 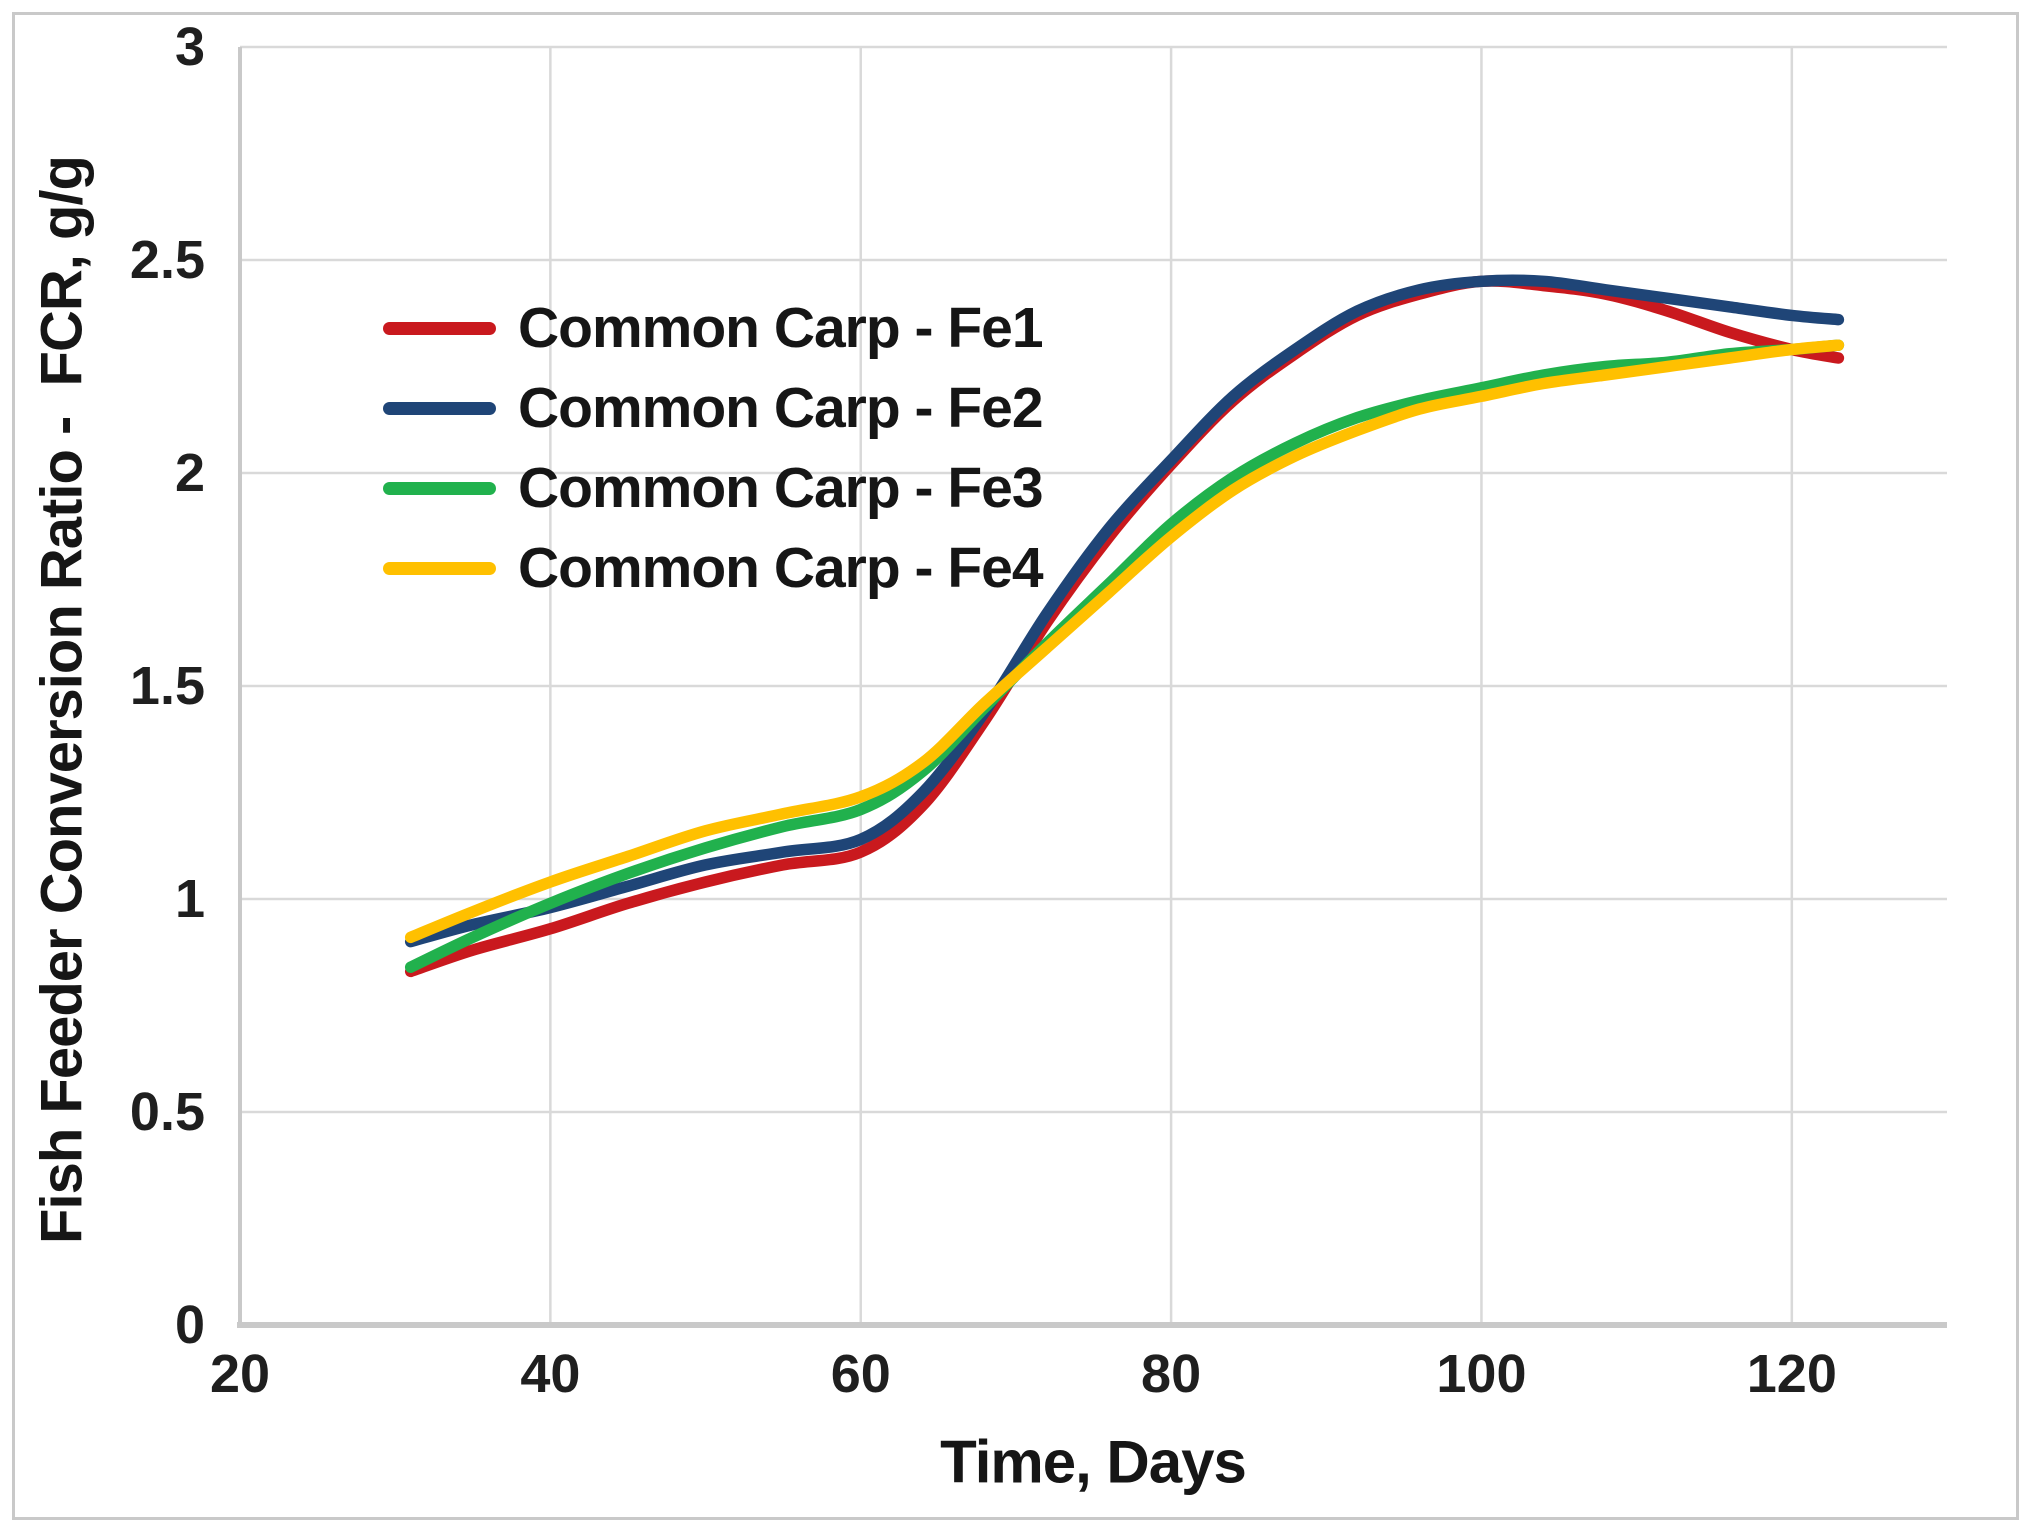 I want to click on legend-label-fe2: Common Carp - Fe2, so click(x=781, y=408).